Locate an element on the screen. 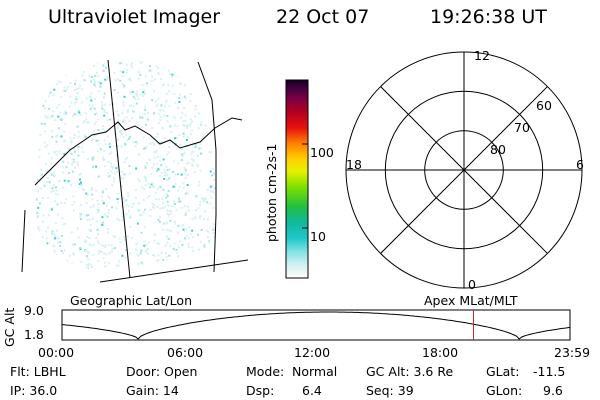 The height and width of the screenshot is (400, 600). colorbar-unit-text: photon cm-2s-1 is located at coordinates (271, 192).